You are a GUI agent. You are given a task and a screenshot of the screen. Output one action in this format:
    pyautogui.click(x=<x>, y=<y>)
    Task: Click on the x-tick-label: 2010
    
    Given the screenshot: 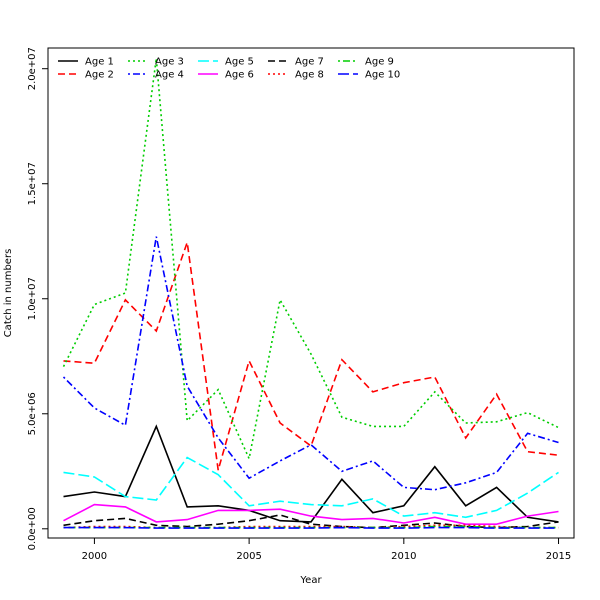 What is the action you would take?
    pyautogui.click(x=403, y=556)
    